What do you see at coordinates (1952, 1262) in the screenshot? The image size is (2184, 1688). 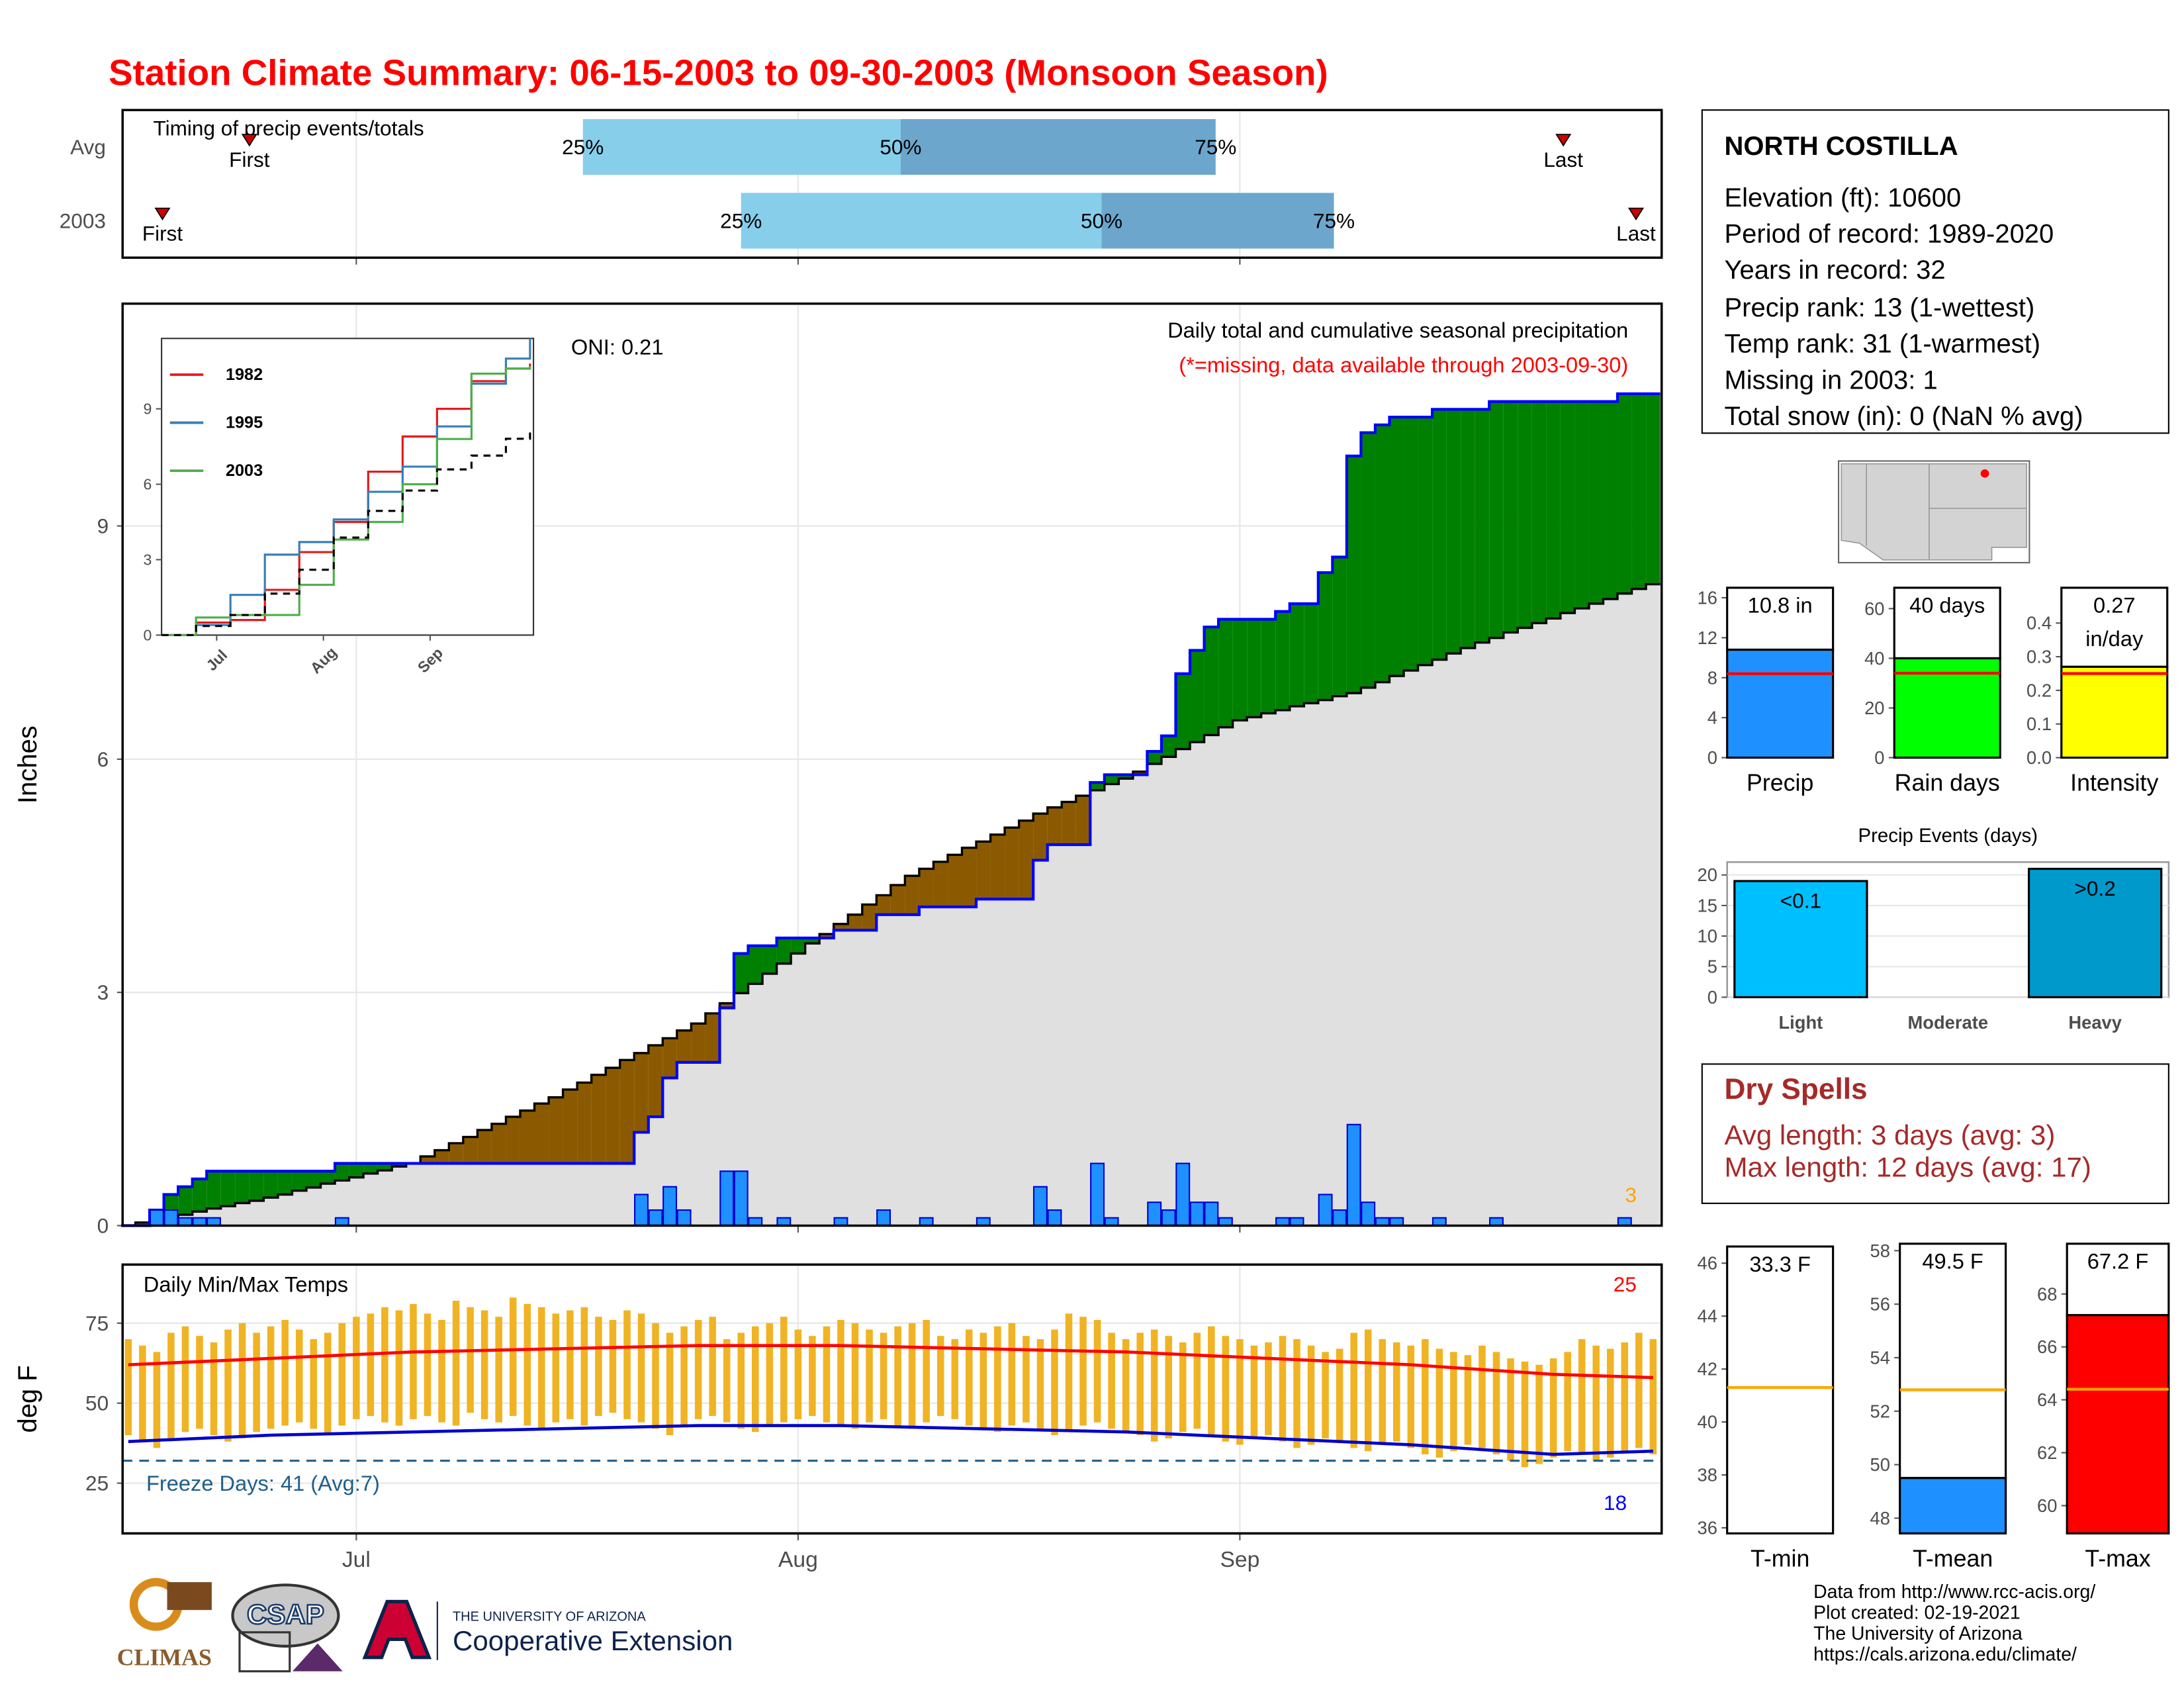 I see `value-label: 49.5 F` at bounding box center [1952, 1262].